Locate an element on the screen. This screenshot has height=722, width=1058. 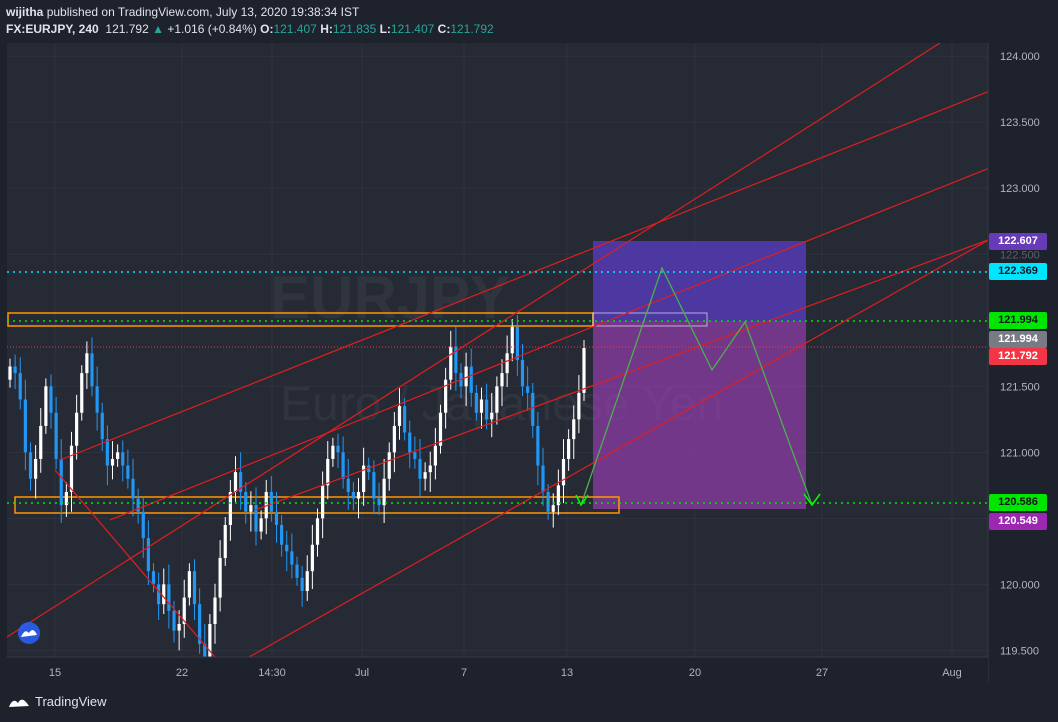
tradingview-brand: TradingView is located at coordinates (57, 701).